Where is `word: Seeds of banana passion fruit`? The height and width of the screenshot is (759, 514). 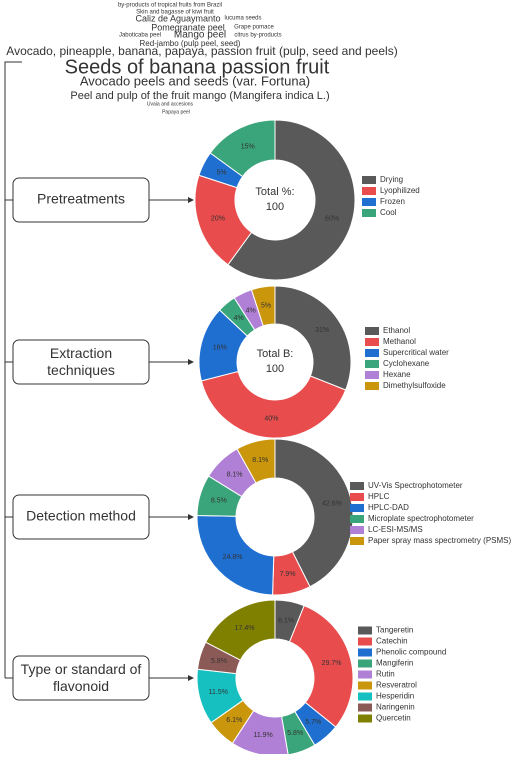
word: Seeds of banana passion fruit is located at coordinates (197, 67).